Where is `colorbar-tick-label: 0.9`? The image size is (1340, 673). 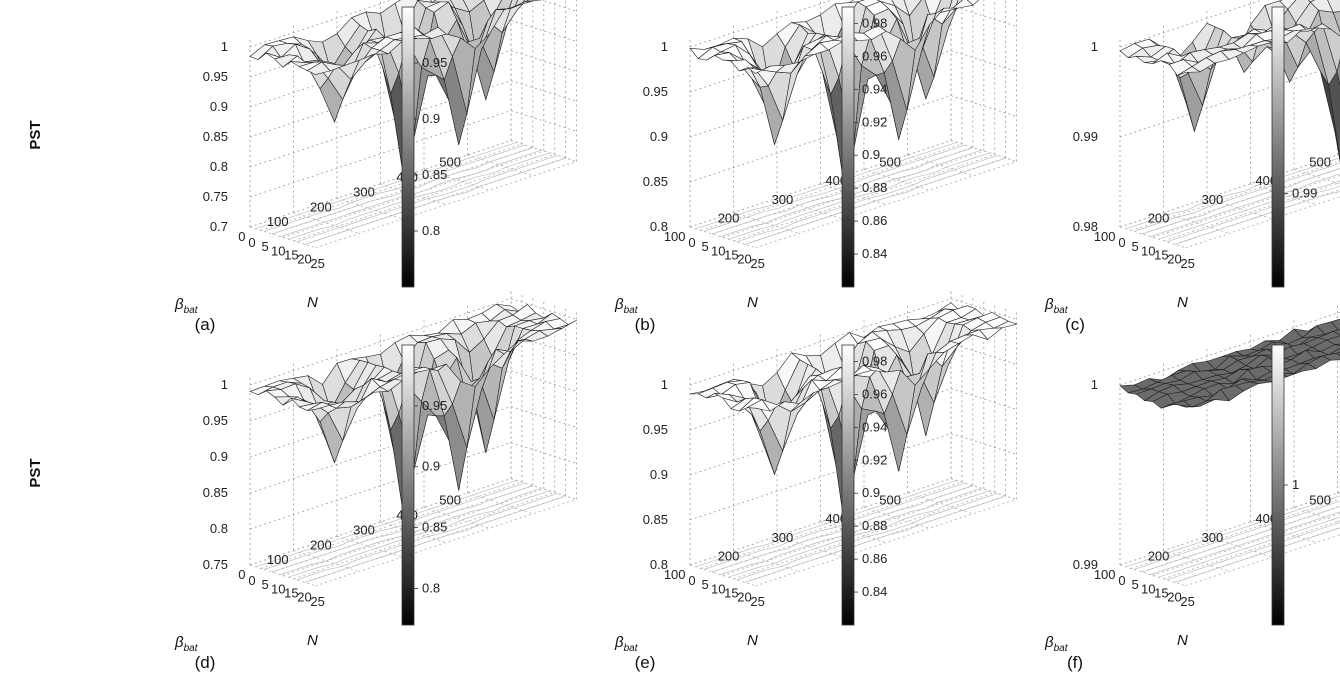
colorbar-tick-label: 0.9 is located at coordinates (871, 154).